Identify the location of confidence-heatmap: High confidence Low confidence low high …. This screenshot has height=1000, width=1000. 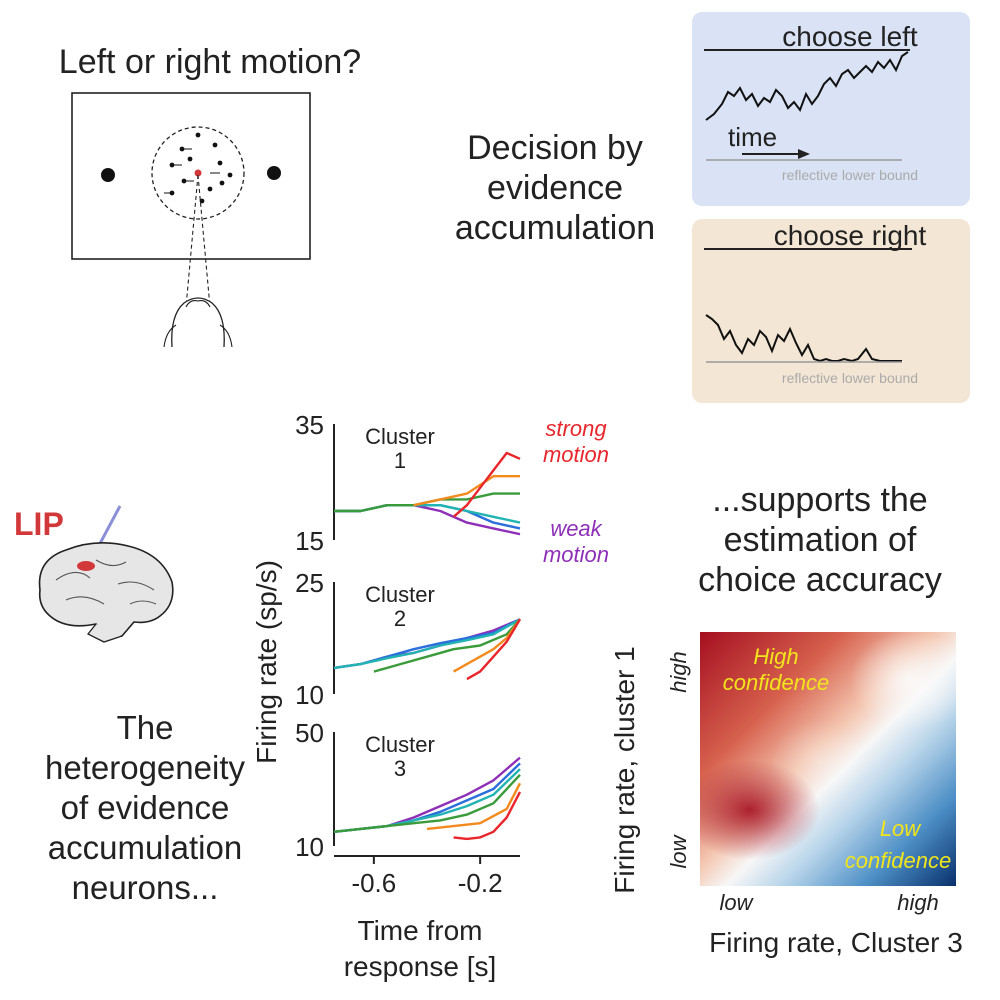
(786, 795).